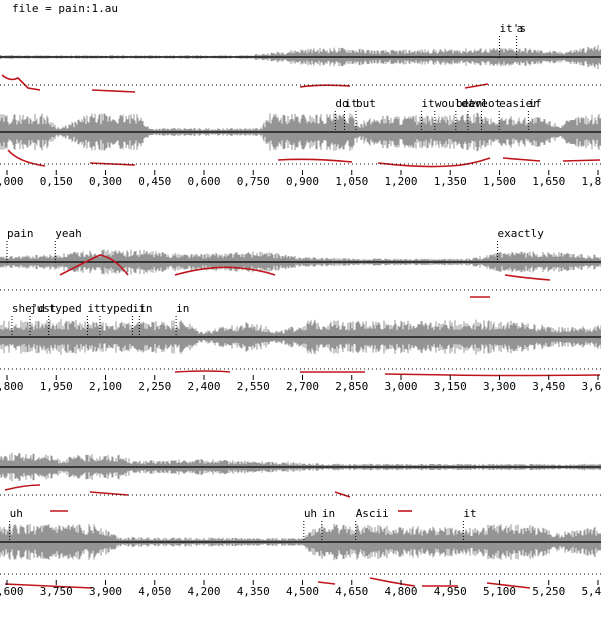 Image resolution: width=601 pixels, height=619 pixels. I want to click on word-row-3-lower-0: uh, so click(16, 513).